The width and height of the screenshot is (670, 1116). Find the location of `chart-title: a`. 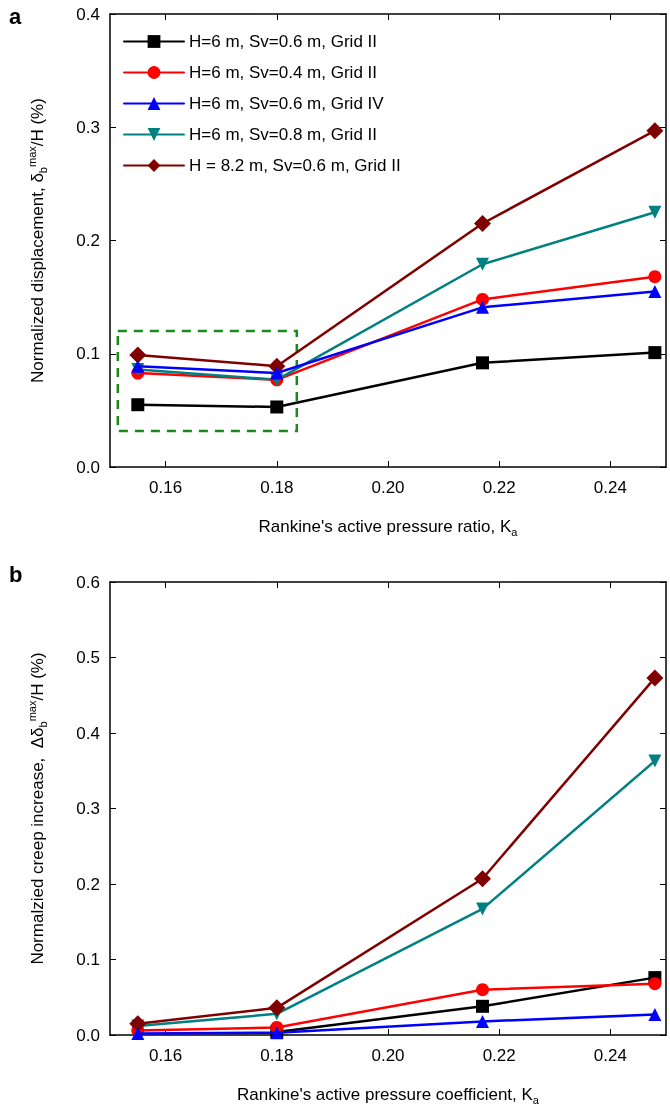

chart-title: a is located at coordinates (15, 16).